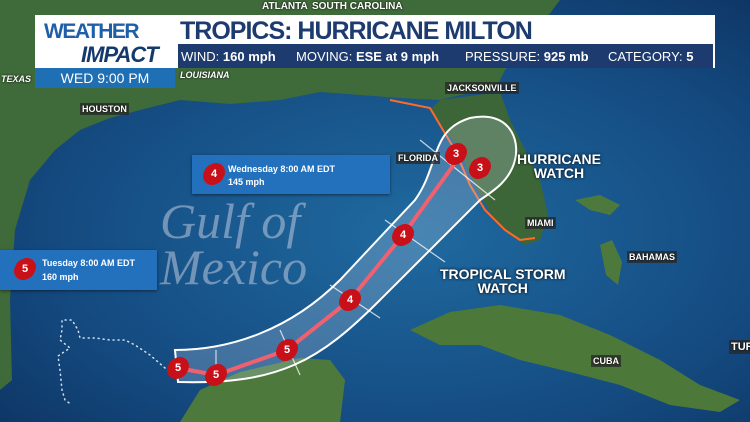 The height and width of the screenshot is (422, 750). Describe the element at coordinates (200, 56) in the screenshot. I see `stat-label: WIND:` at that location.